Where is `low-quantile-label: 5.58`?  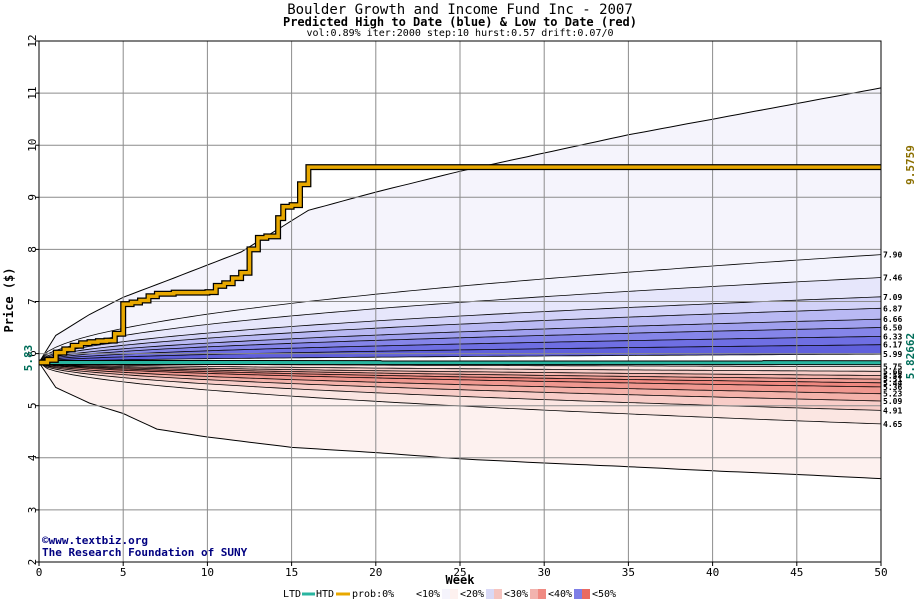
low-quantile-label: 5.58 is located at coordinates (892, 375).